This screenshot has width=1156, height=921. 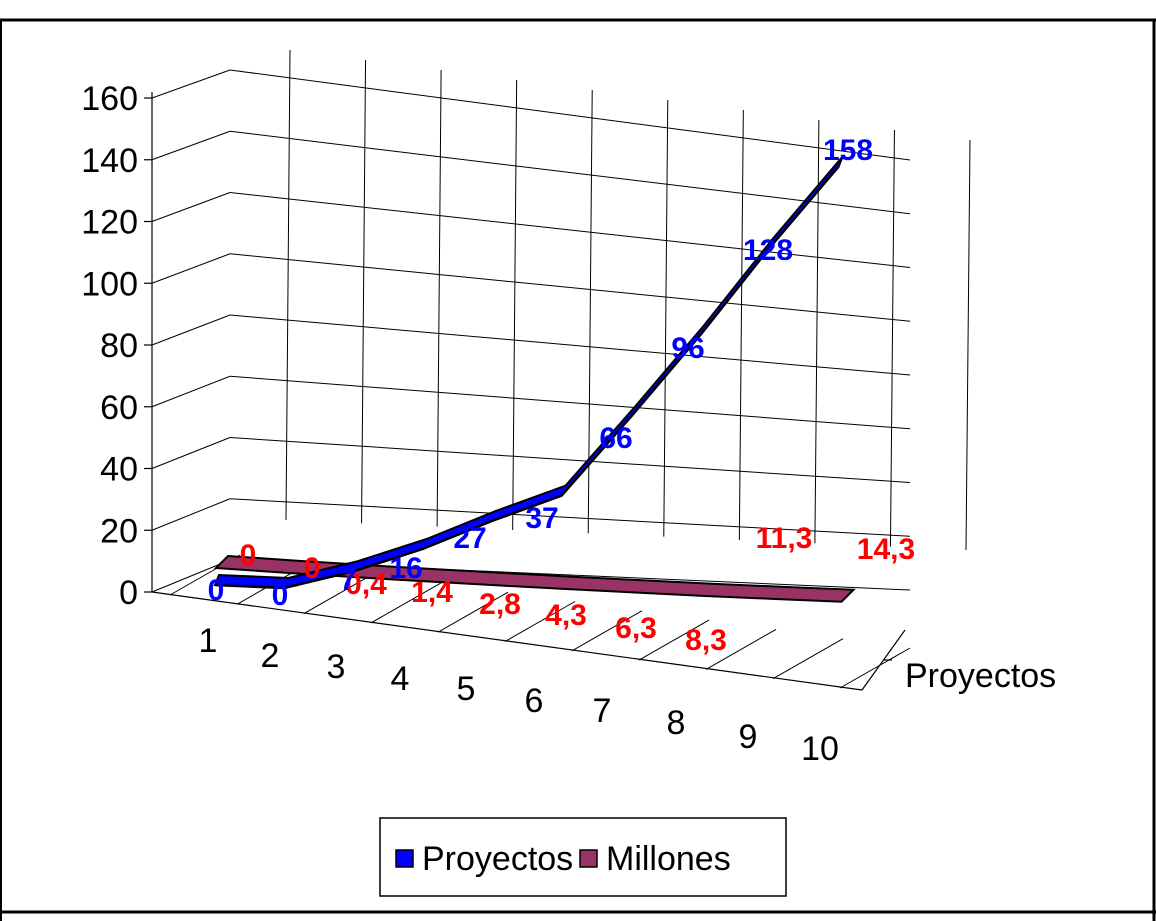 What do you see at coordinates (119, 408) in the screenshot?
I see `value-axis-tick-label: 60` at bounding box center [119, 408].